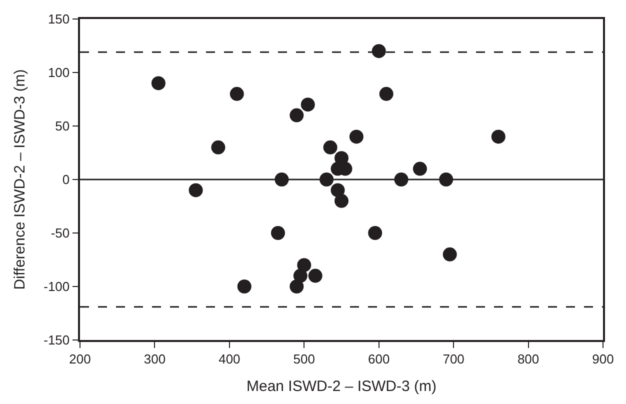 This screenshot has width=626, height=404. Describe the element at coordinates (60, 233) in the screenshot. I see `y-tick-label: -50` at that location.